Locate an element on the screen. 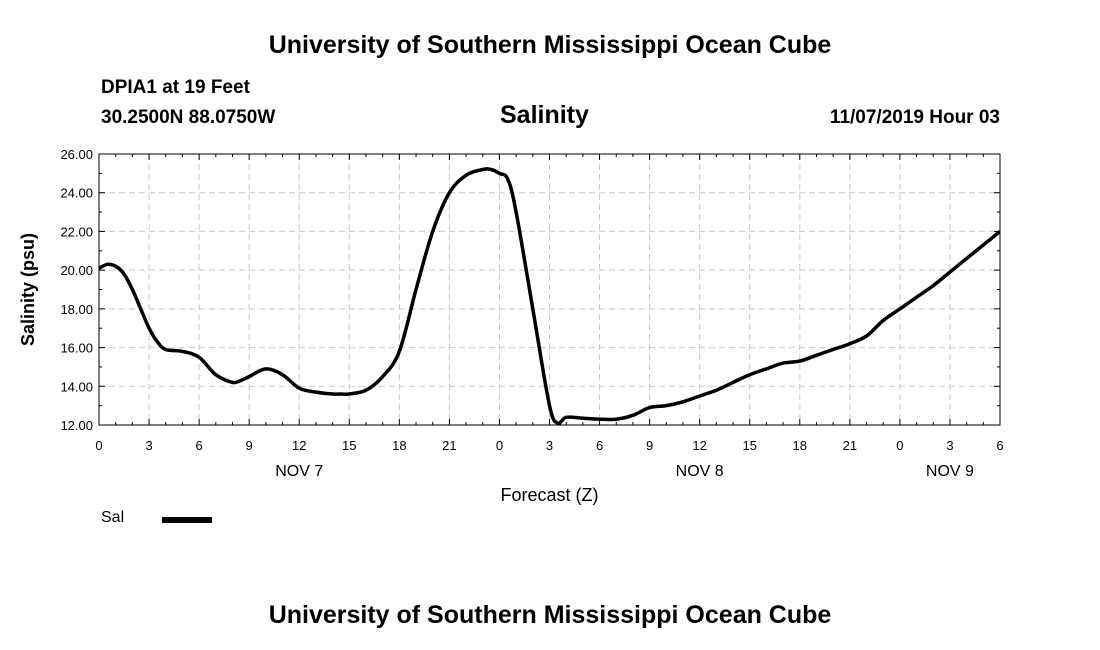 The height and width of the screenshot is (650, 1100). day-label: NOV 8 is located at coordinates (700, 471).